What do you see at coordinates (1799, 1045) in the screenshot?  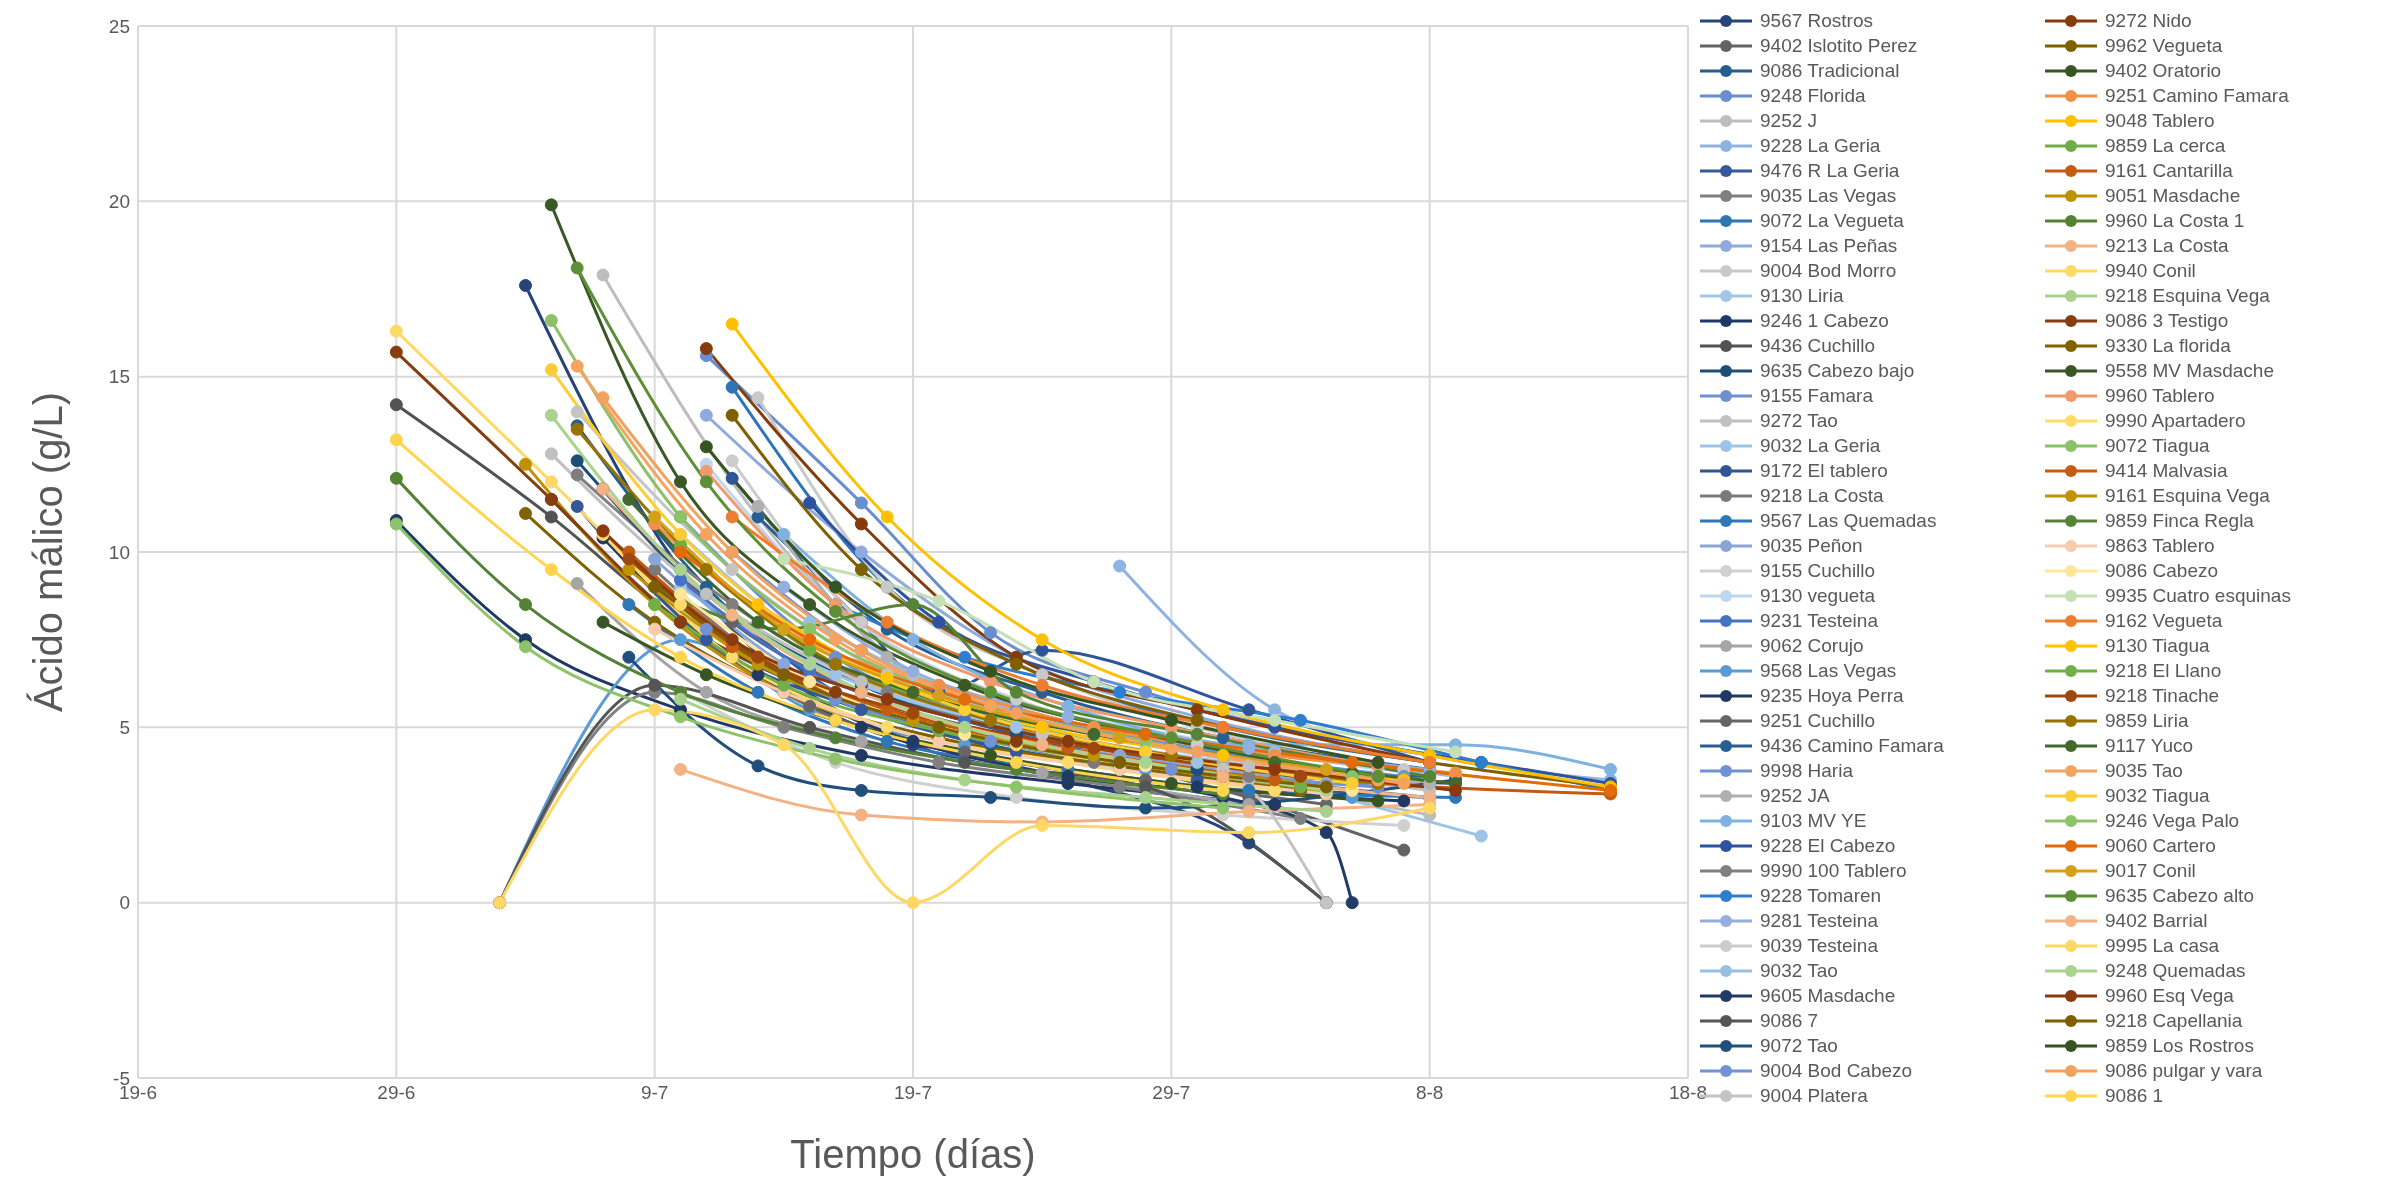 I see `legend-label: 9072 Tao` at bounding box center [1799, 1045].